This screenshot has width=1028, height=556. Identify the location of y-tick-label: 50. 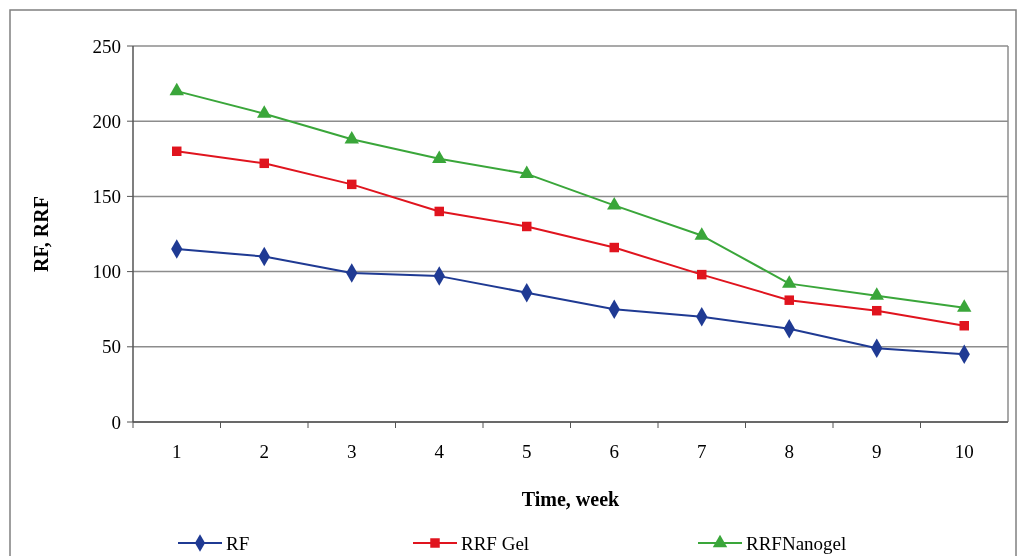
(111, 347).